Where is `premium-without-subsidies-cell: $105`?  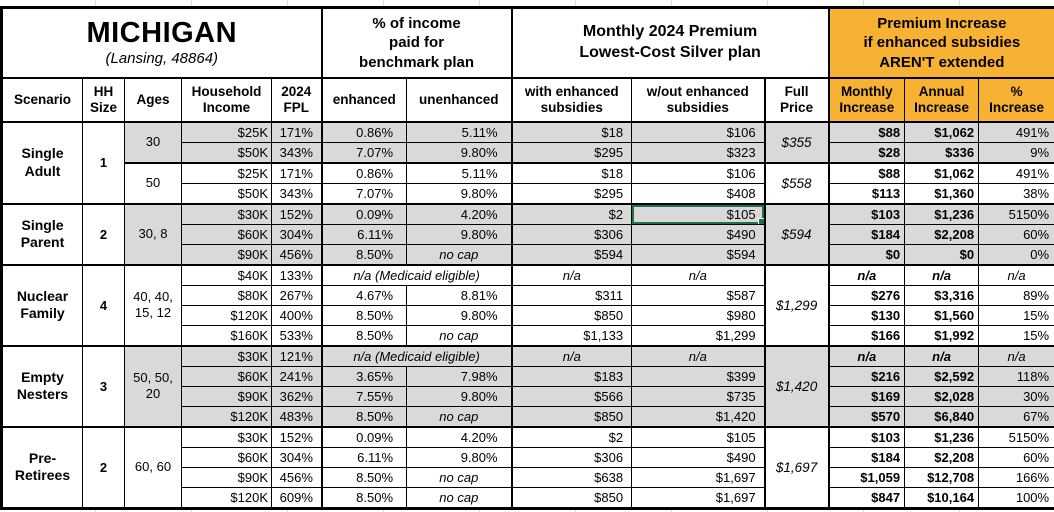 premium-without-subsidies-cell: $105 is located at coordinates (698, 213).